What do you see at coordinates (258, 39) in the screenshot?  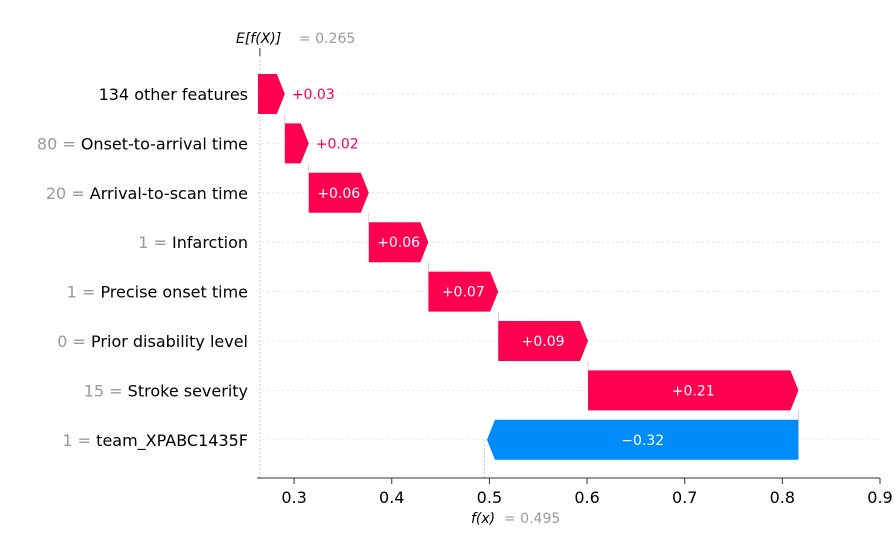 I see `base-value-label: E[f(X)]` at bounding box center [258, 39].